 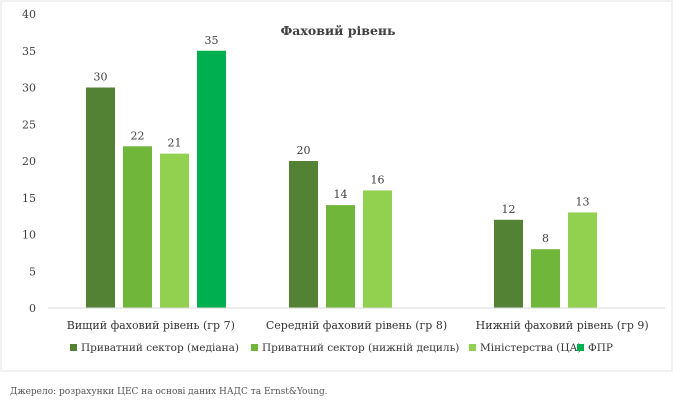 What do you see at coordinates (32, 308) in the screenshot?
I see `y-tick-label: 0` at bounding box center [32, 308].